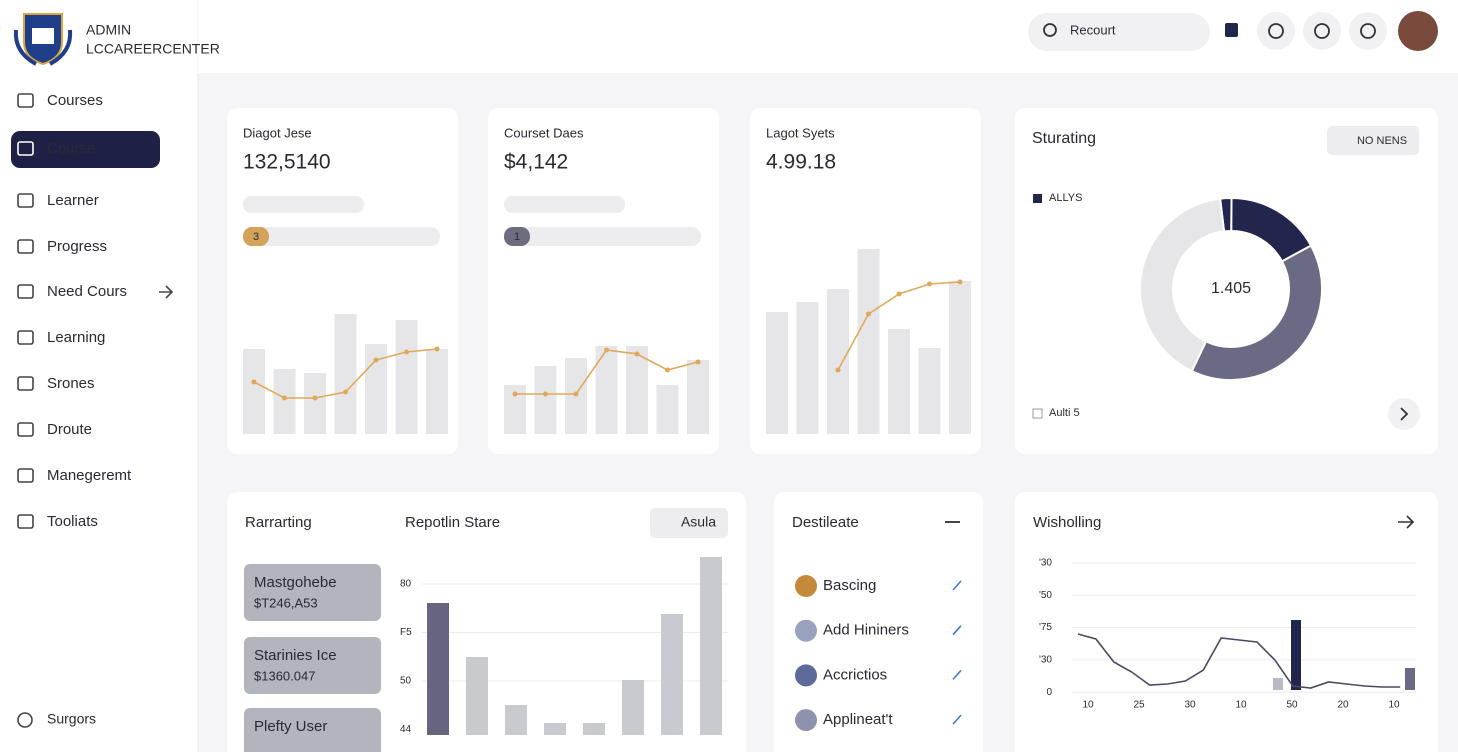  Describe the element at coordinates (295, 582) in the screenshot. I see `tile-text: Mastgohebe` at that location.